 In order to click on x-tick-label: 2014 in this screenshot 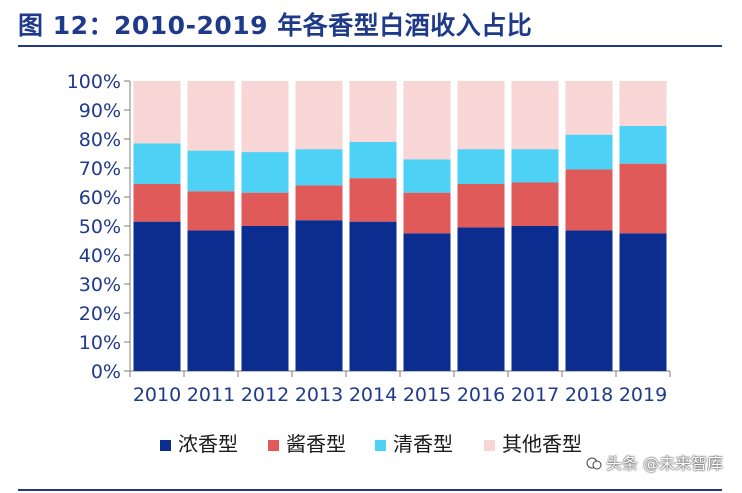, I will do `click(373, 395)`.